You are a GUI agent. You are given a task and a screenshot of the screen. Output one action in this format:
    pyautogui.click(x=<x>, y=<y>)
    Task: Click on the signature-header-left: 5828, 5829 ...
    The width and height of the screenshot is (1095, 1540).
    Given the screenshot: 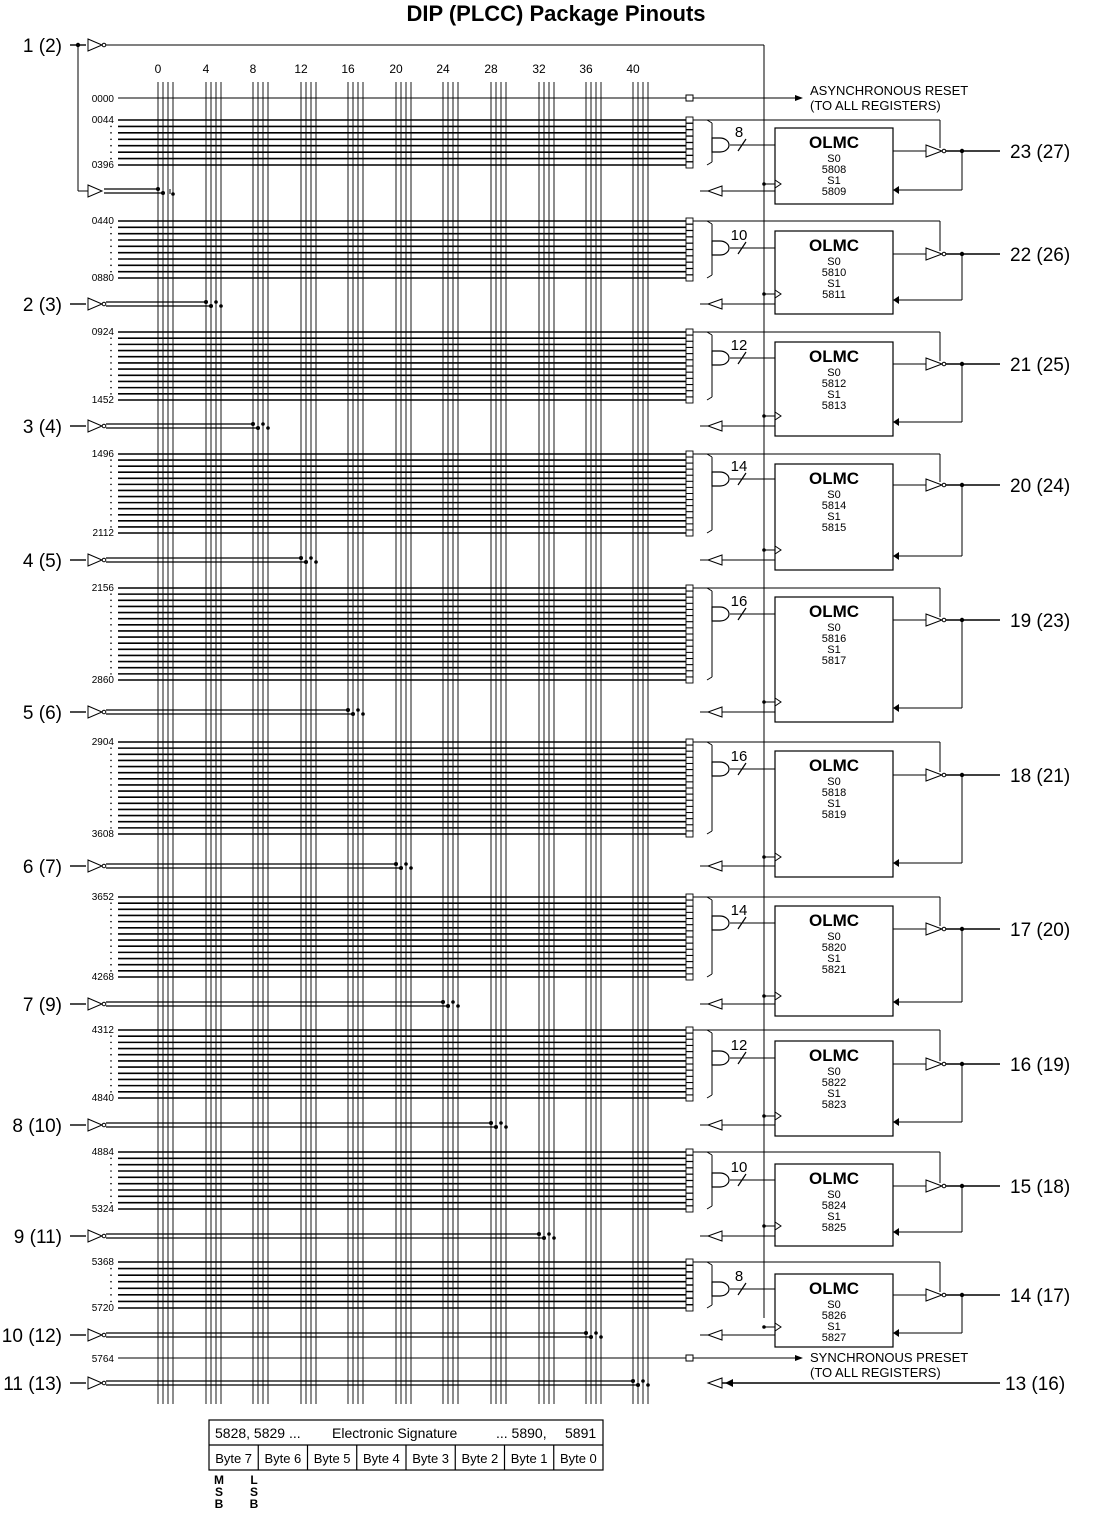 What is the action you would take?
    pyautogui.click(x=258, y=1433)
    